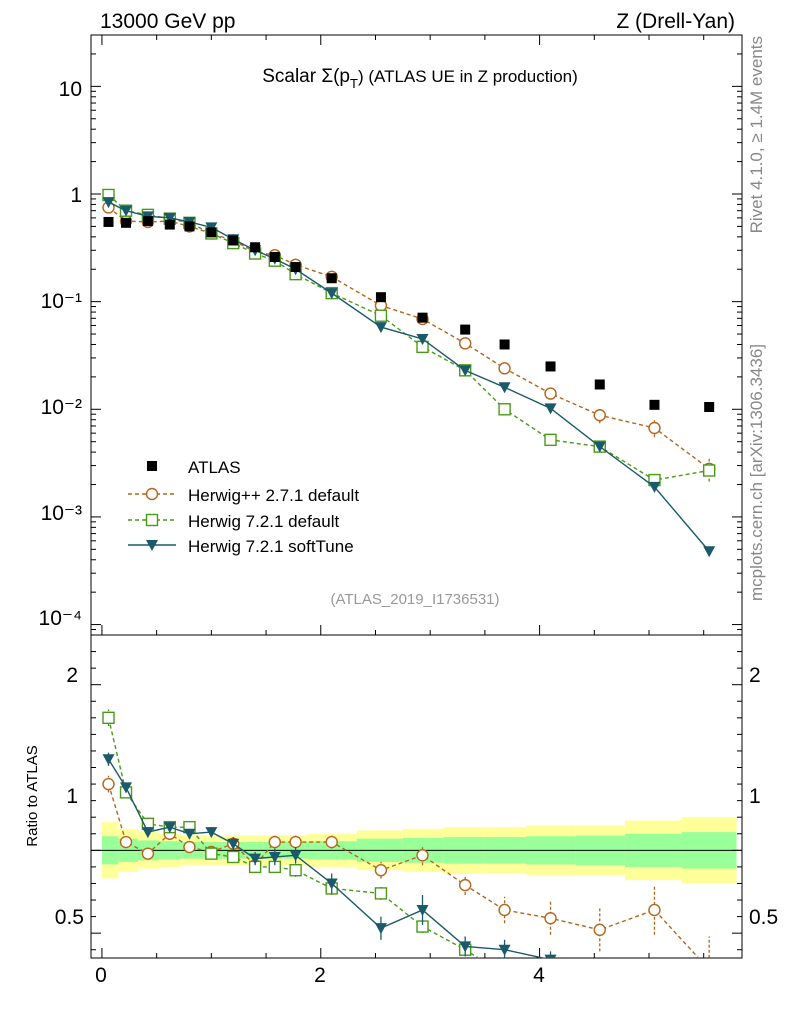 The width and height of the screenshot is (786, 1024). What do you see at coordinates (76, 195) in the screenshot?
I see `main-y-tick-label: 1` at bounding box center [76, 195].